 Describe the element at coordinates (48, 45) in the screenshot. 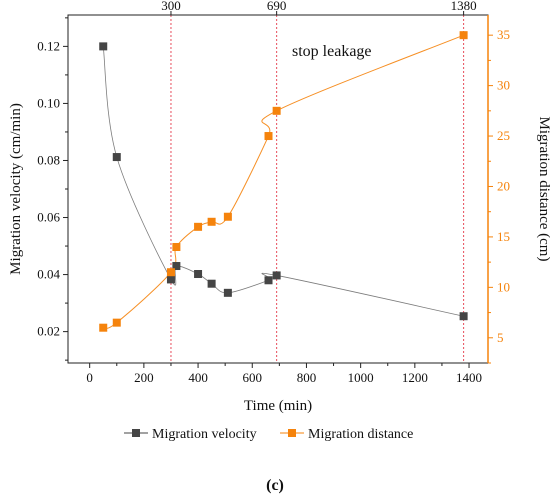

I see `y-left-tick-label-5: 0.12` at that location.